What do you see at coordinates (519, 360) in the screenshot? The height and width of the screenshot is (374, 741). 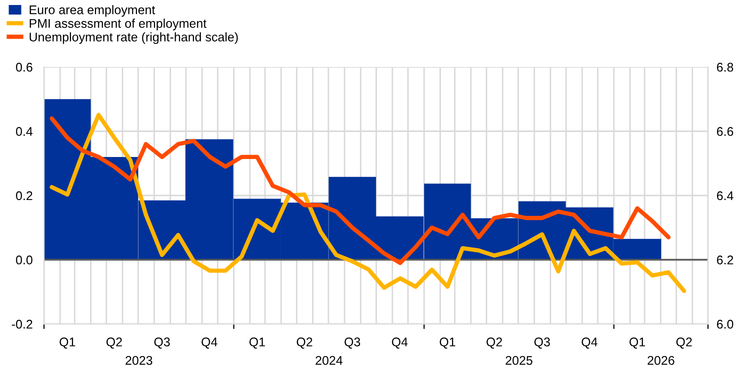 I see `text: 2025` at bounding box center [519, 360].